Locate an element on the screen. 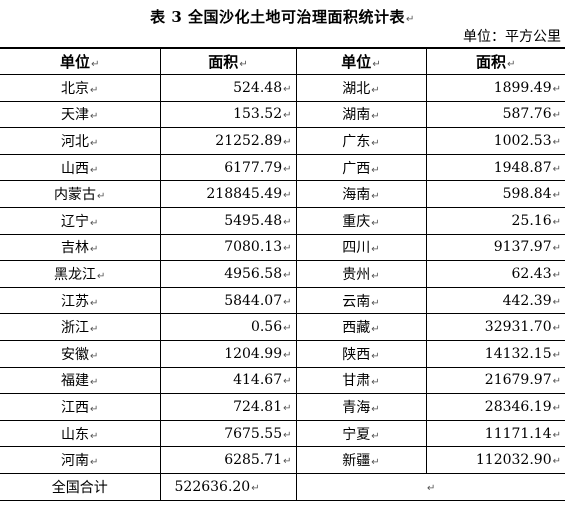 This screenshot has height=516, width=565. unit-cell: 湖南↵ is located at coordinates (361, 114).